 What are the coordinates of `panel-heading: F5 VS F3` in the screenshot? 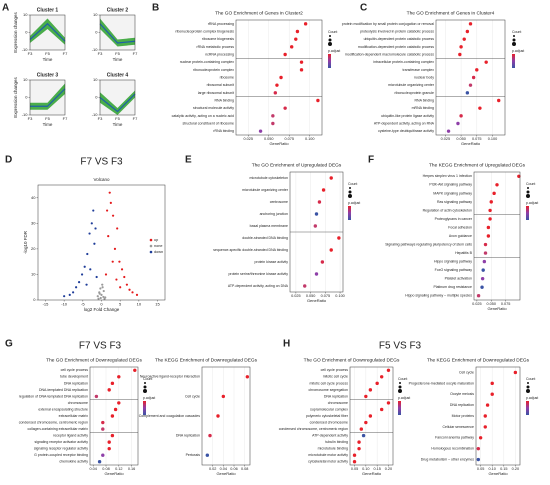 It's located at (400, 346).